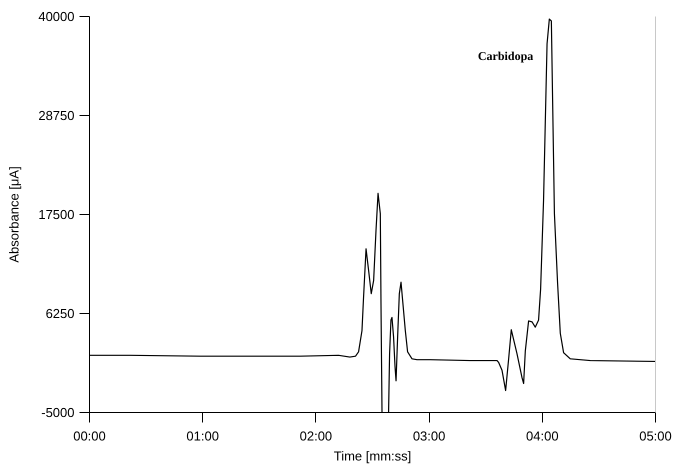 Image resolution: width=690 pixels, height=471 pixels. Describe the element at coordinates (655, 436) in the screenshot. I see `x-tick-label: 05:00` at that location.